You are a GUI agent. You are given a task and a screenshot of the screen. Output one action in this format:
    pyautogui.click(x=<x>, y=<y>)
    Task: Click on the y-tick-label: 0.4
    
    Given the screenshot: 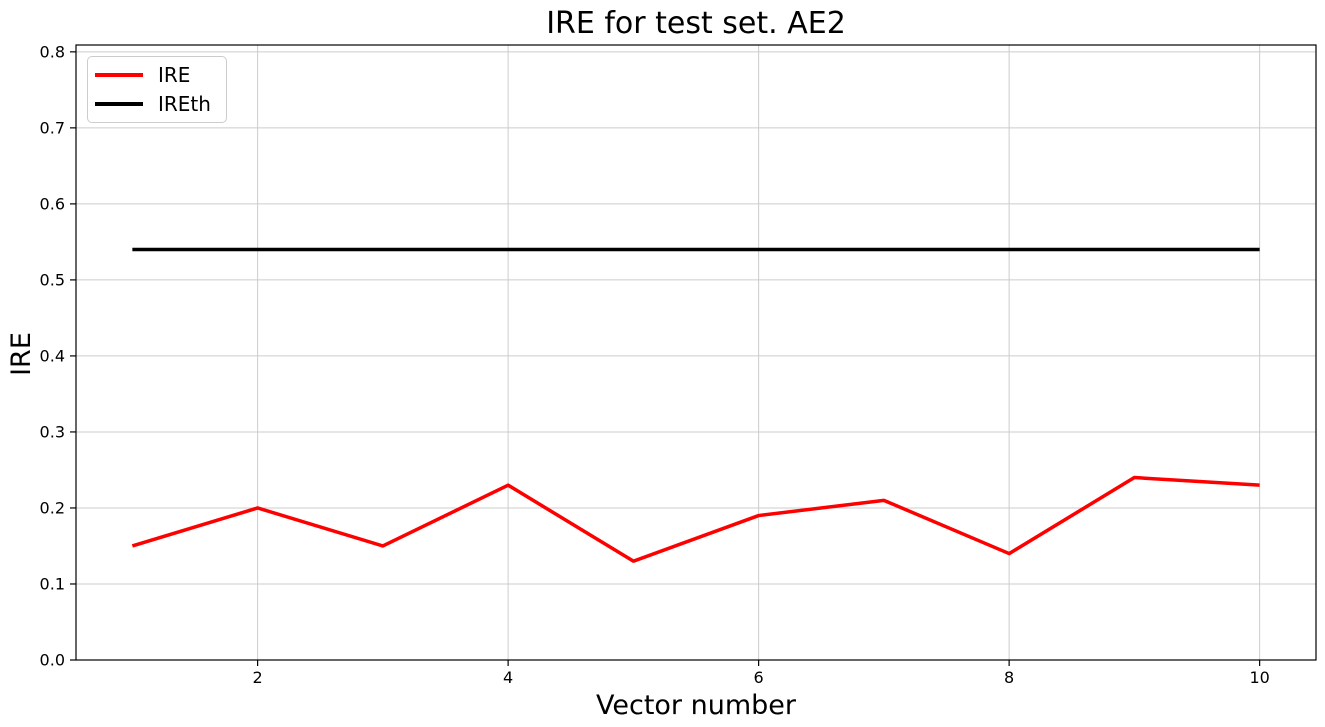 What is the action you would take?
    pyautogui.click(x=52, y=355)
    